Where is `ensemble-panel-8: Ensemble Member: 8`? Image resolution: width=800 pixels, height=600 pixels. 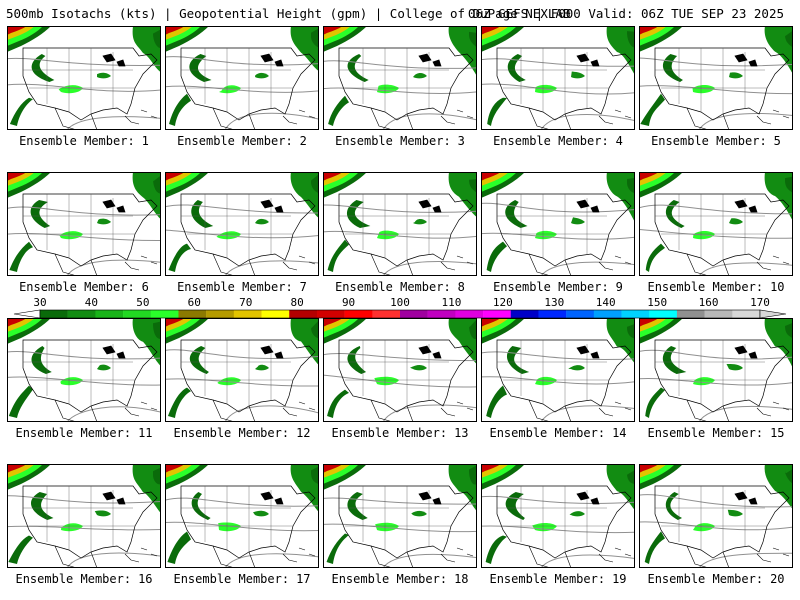 ensemble-panel-8: Ensemble Member: 8 is located at coordinates (400, 234).